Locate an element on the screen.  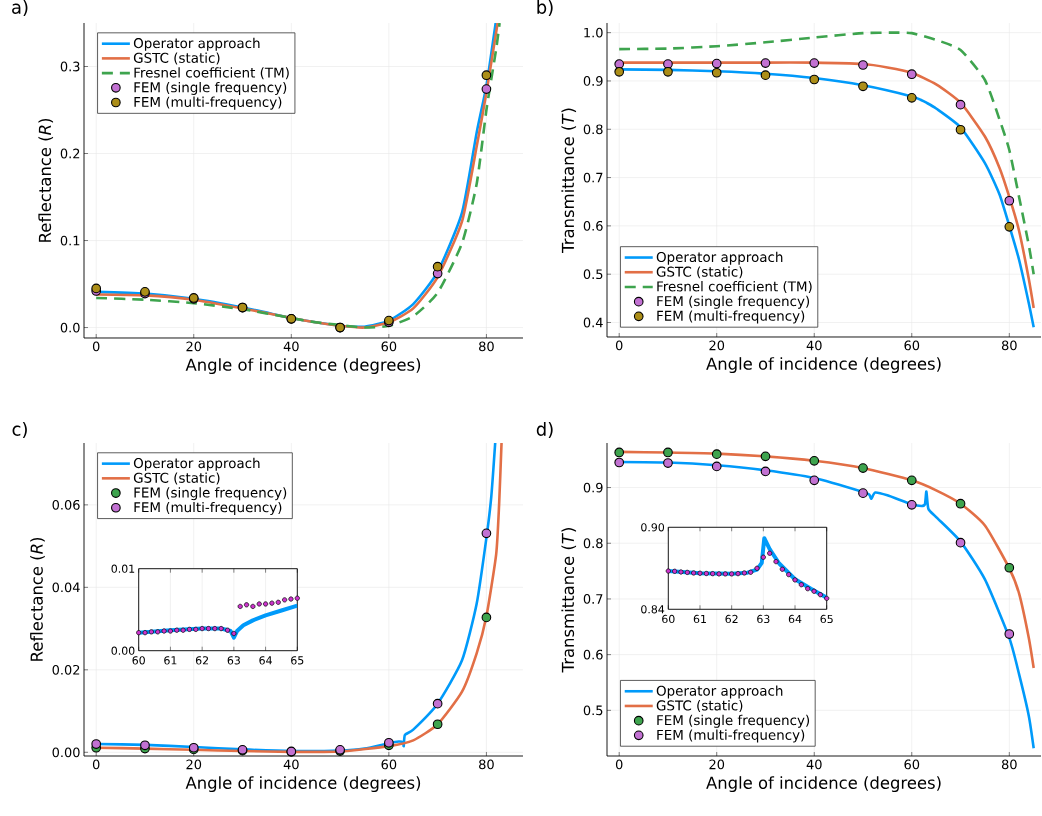
y-tick-label: 0.90 is located at coordinates (653, 527).